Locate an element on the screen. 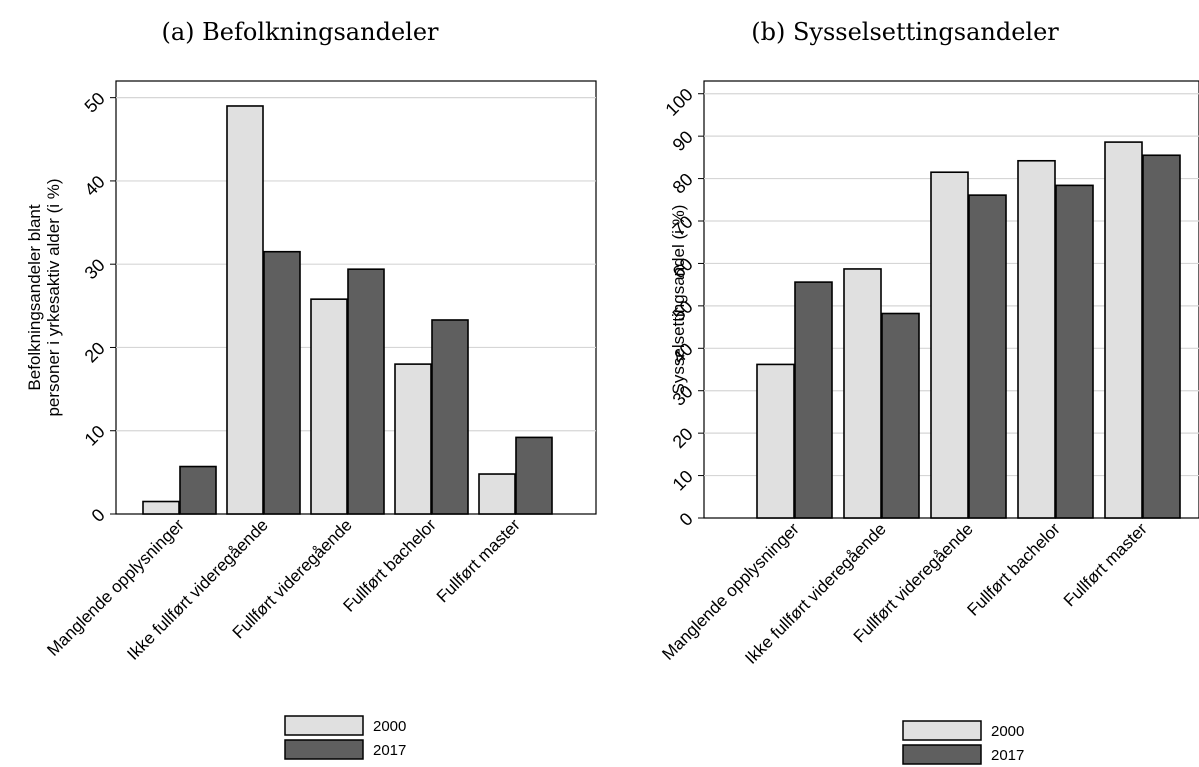 Image resolution: width=1199 pixels, height=767 pixels. y-axis-label: Befolkningsandeler blant is located at coordinates (34, 297).